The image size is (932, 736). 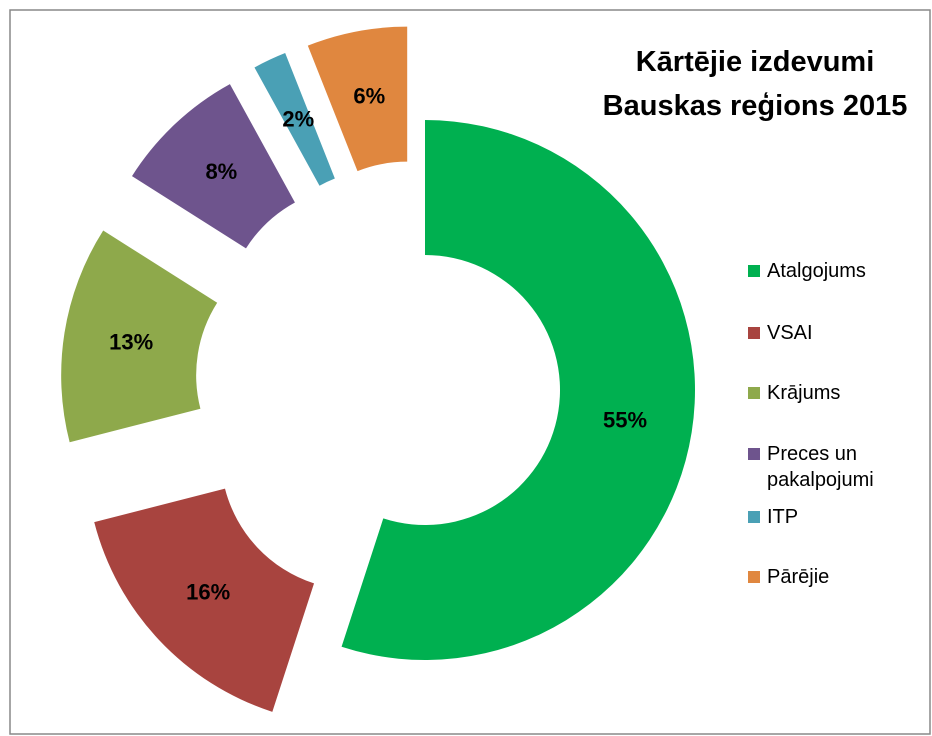 I want to click on data-label: 55%, so click(x=625, y=419).